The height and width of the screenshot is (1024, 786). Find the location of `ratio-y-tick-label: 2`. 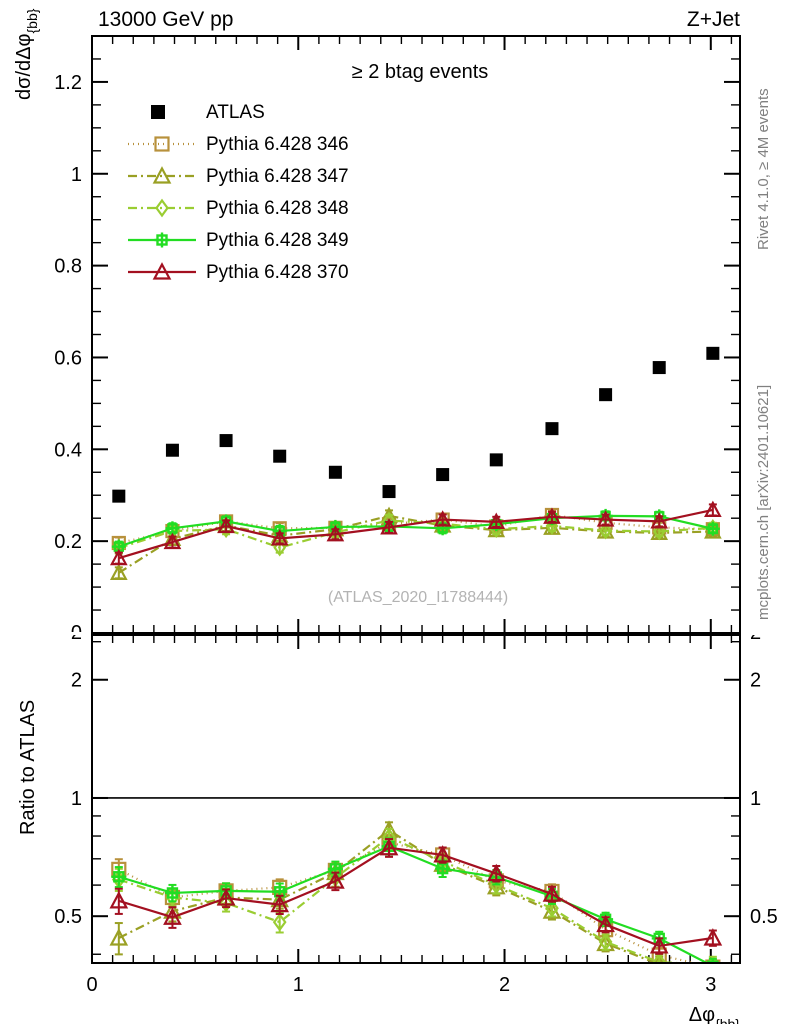

ratio-y-tick-label: 2 is located at coordinates (76, 681).